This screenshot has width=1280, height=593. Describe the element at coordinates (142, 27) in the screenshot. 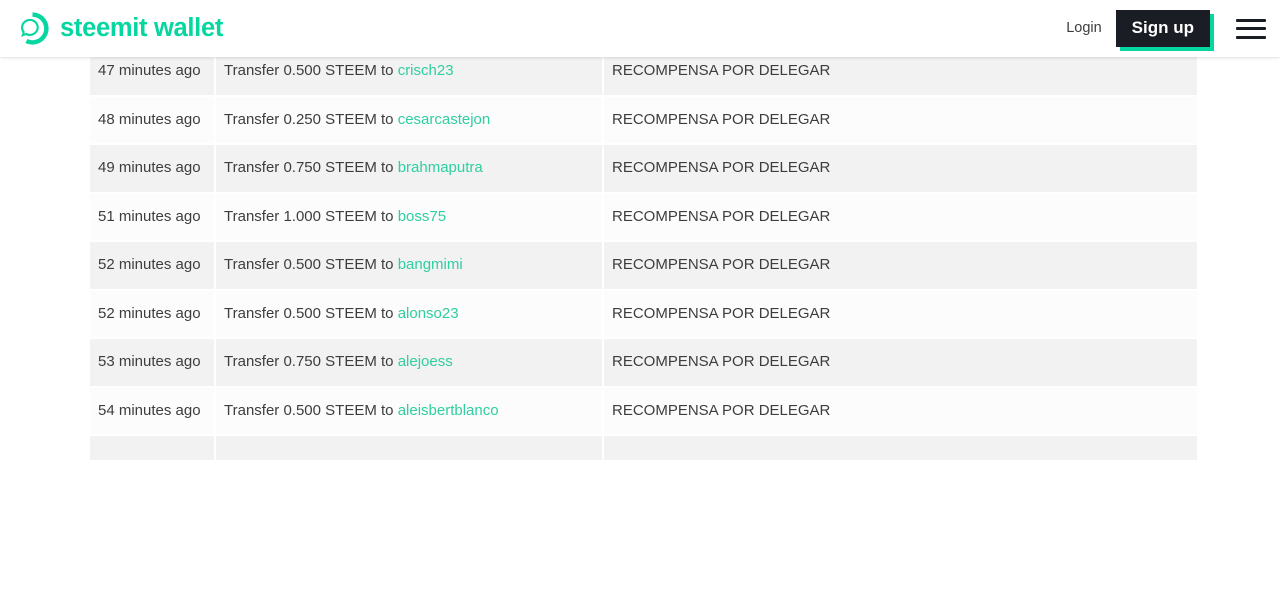

I see `brand-name: steemit wallet` at that location.